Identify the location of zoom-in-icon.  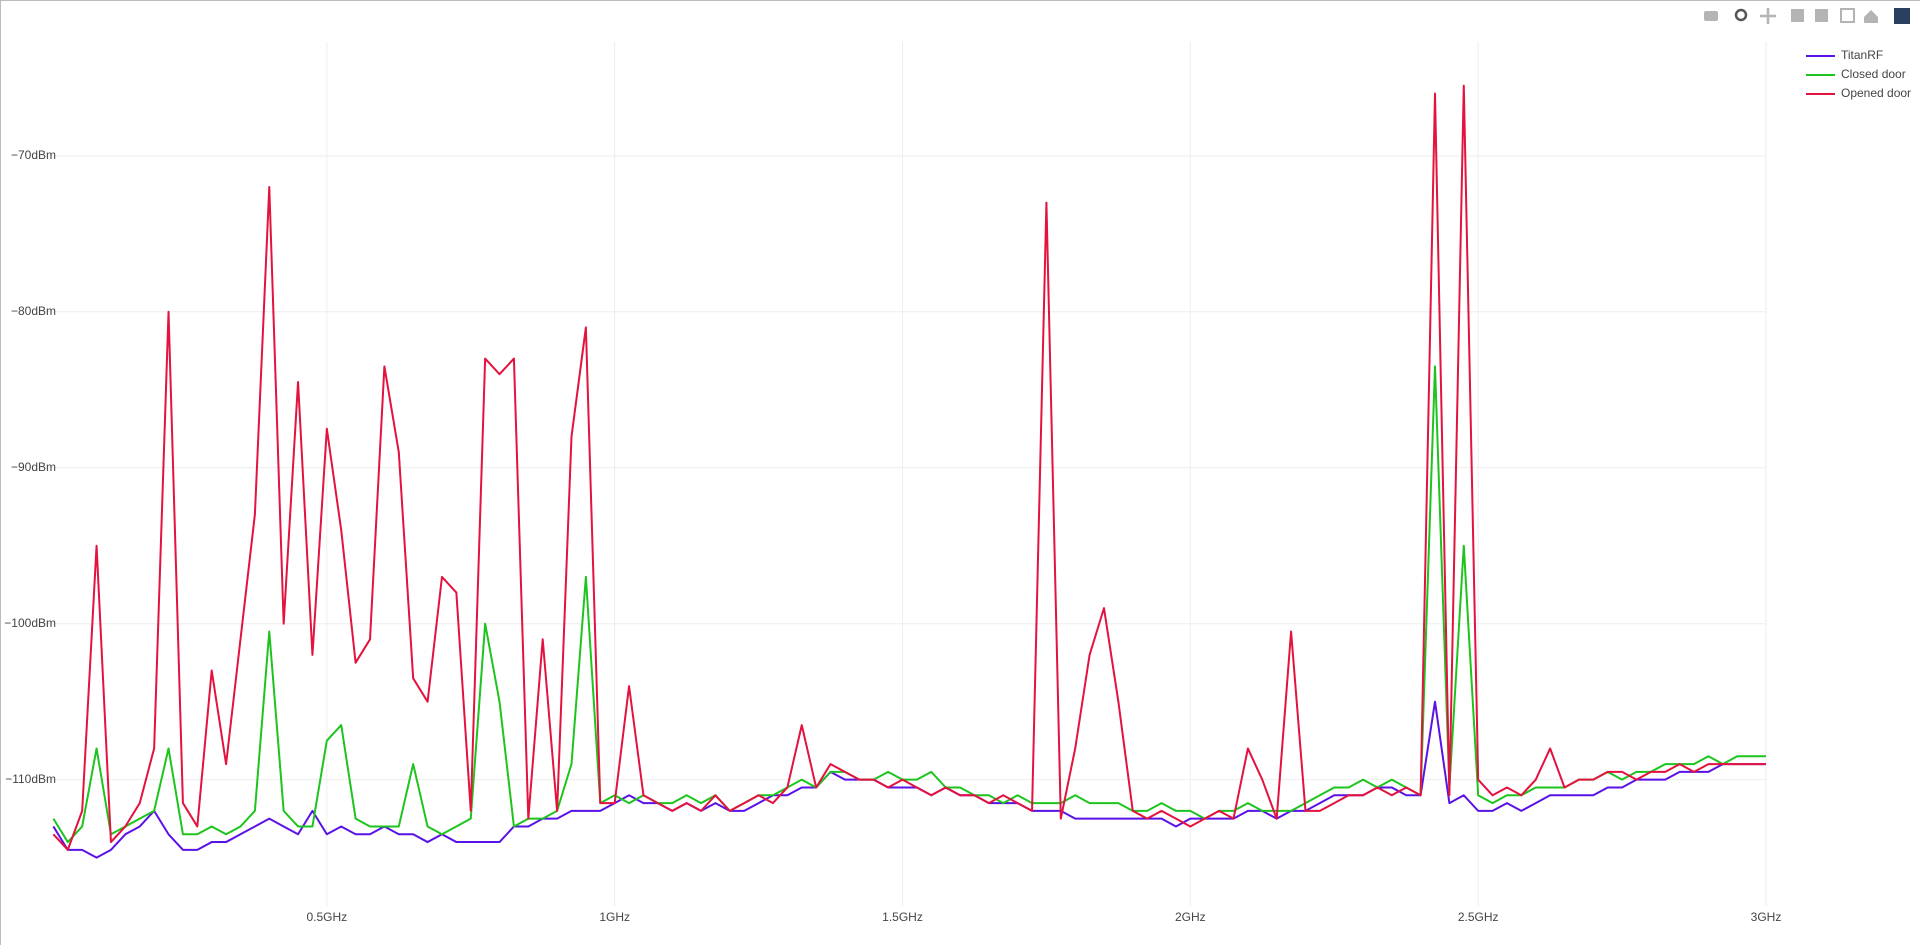
(1797, 15).